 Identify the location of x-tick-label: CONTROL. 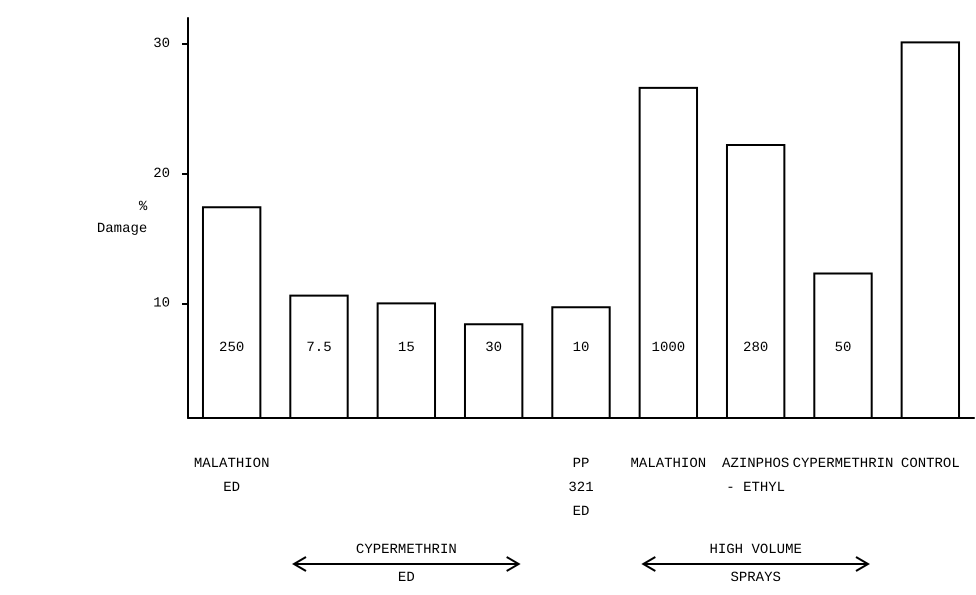
(930, 464).